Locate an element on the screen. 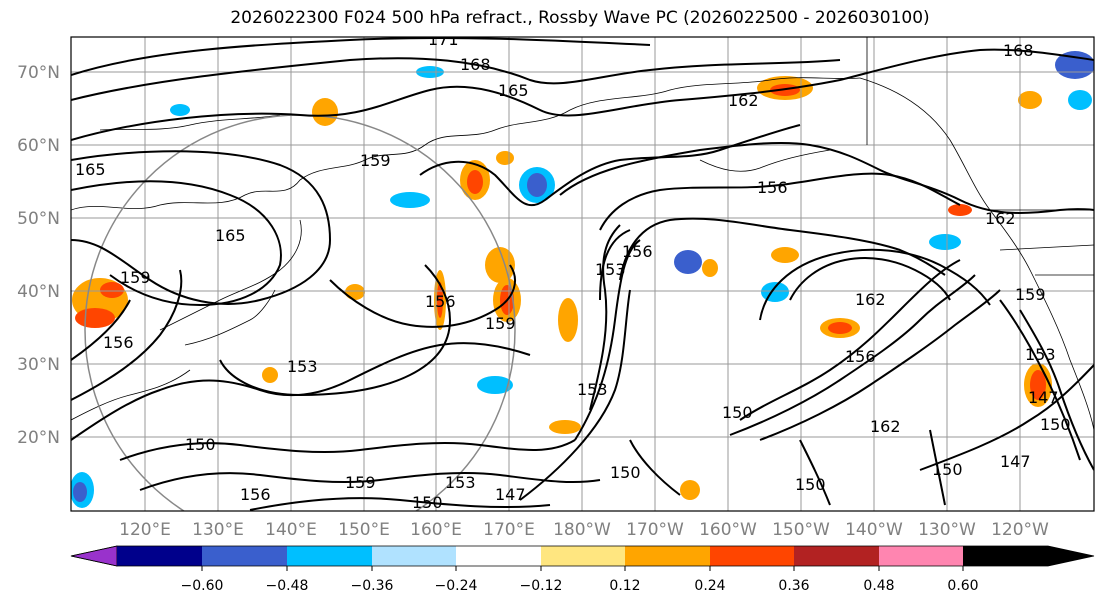  colorbar-tick-label: −0.12 is located at coordinates (541, 586).